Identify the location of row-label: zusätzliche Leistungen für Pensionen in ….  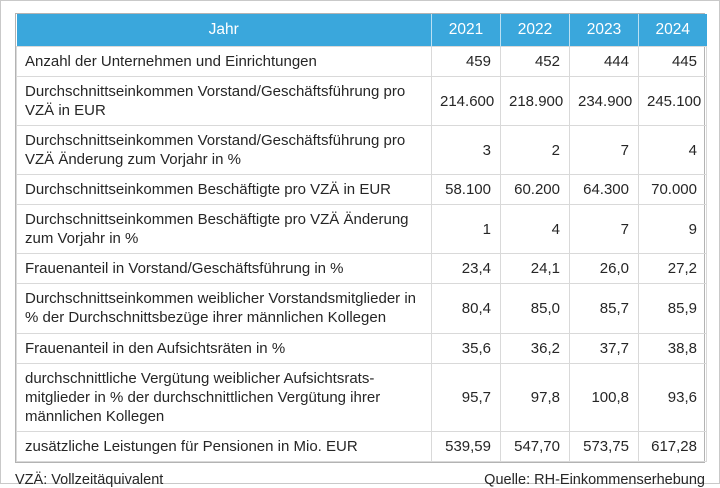
(224, 446).